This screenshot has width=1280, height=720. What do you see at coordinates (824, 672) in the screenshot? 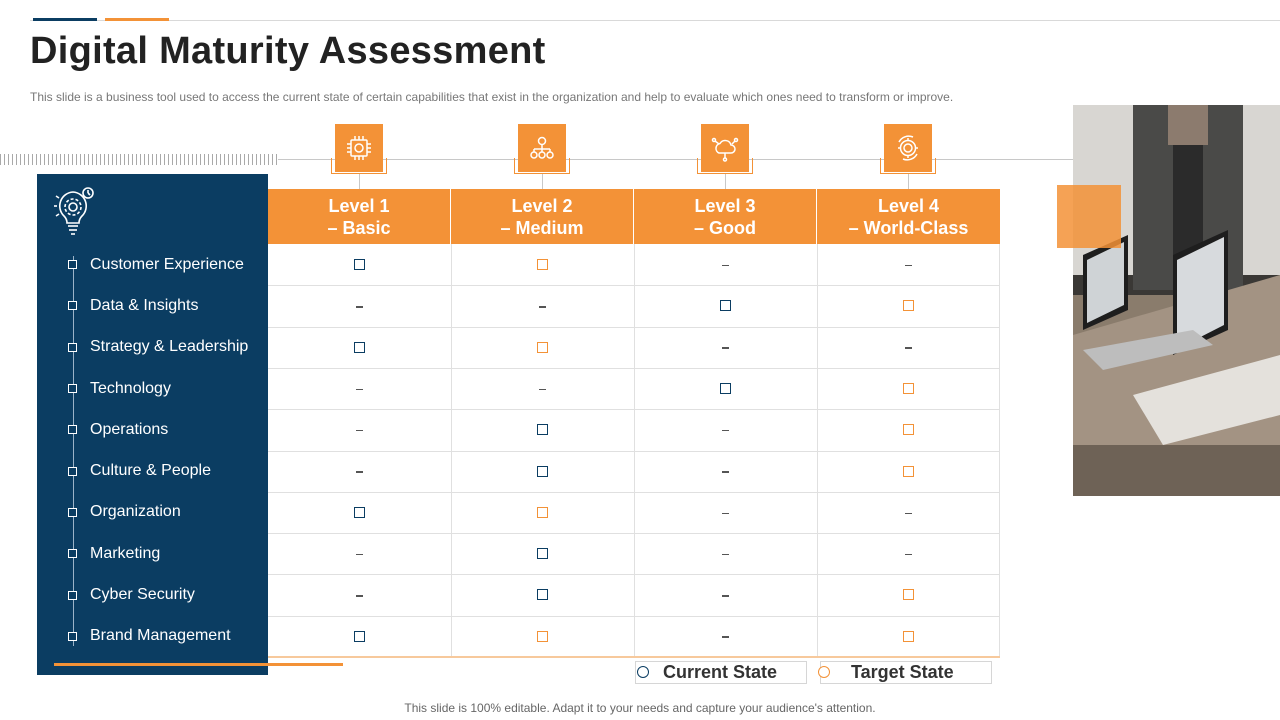
I see `legend-target-marker` at bounding box center [824, 672].